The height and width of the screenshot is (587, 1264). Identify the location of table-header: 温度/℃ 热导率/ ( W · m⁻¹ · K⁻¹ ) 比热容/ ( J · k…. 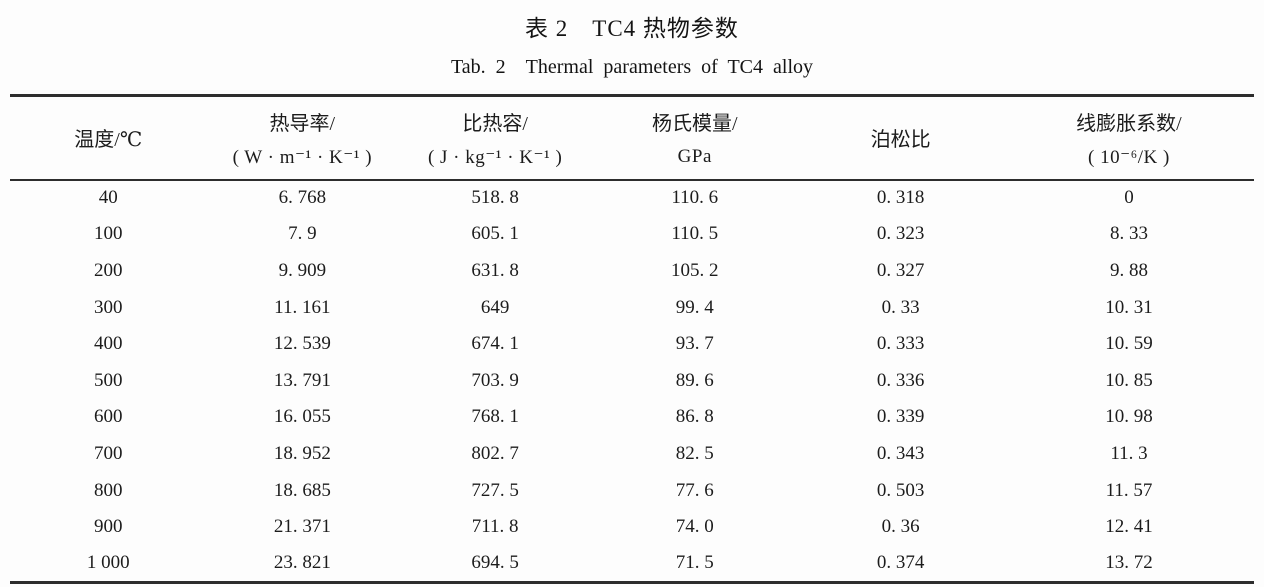
(632, 138).